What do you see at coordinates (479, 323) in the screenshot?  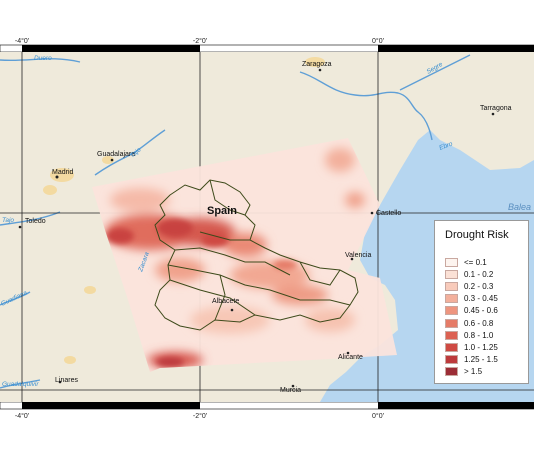 I see `legend-item-label: 0.6 - 0.8` at bounding box center [479, 323].